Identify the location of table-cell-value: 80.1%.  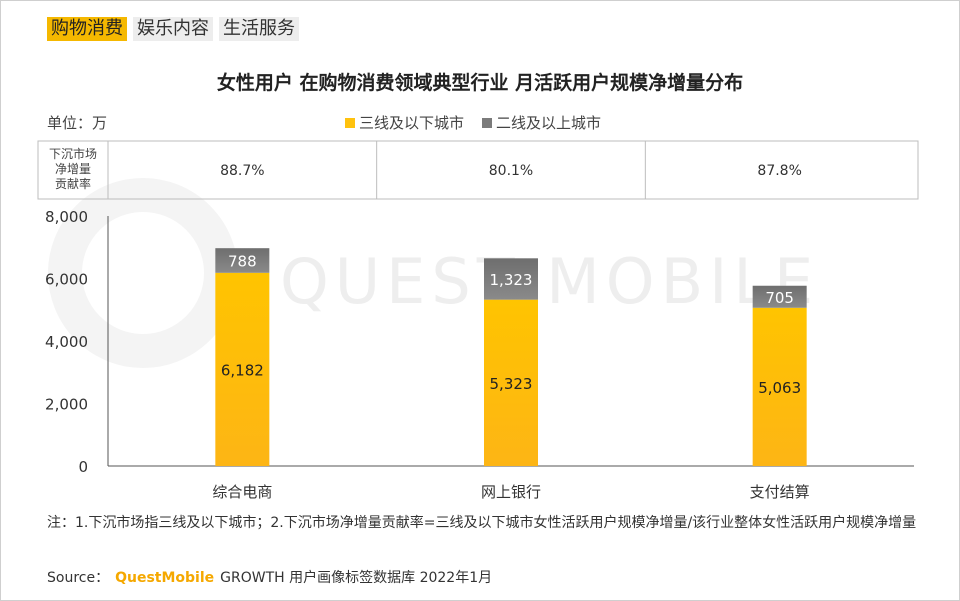
(511, 171).